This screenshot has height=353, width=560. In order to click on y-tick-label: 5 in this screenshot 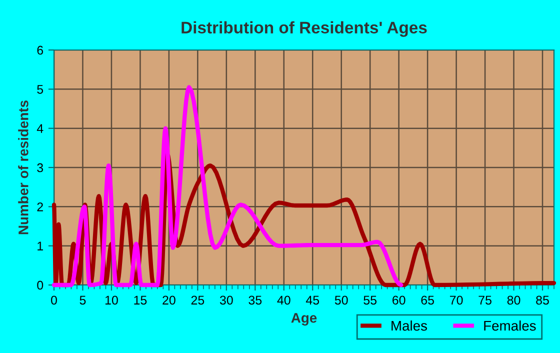, I will do `click(40, 89)`.